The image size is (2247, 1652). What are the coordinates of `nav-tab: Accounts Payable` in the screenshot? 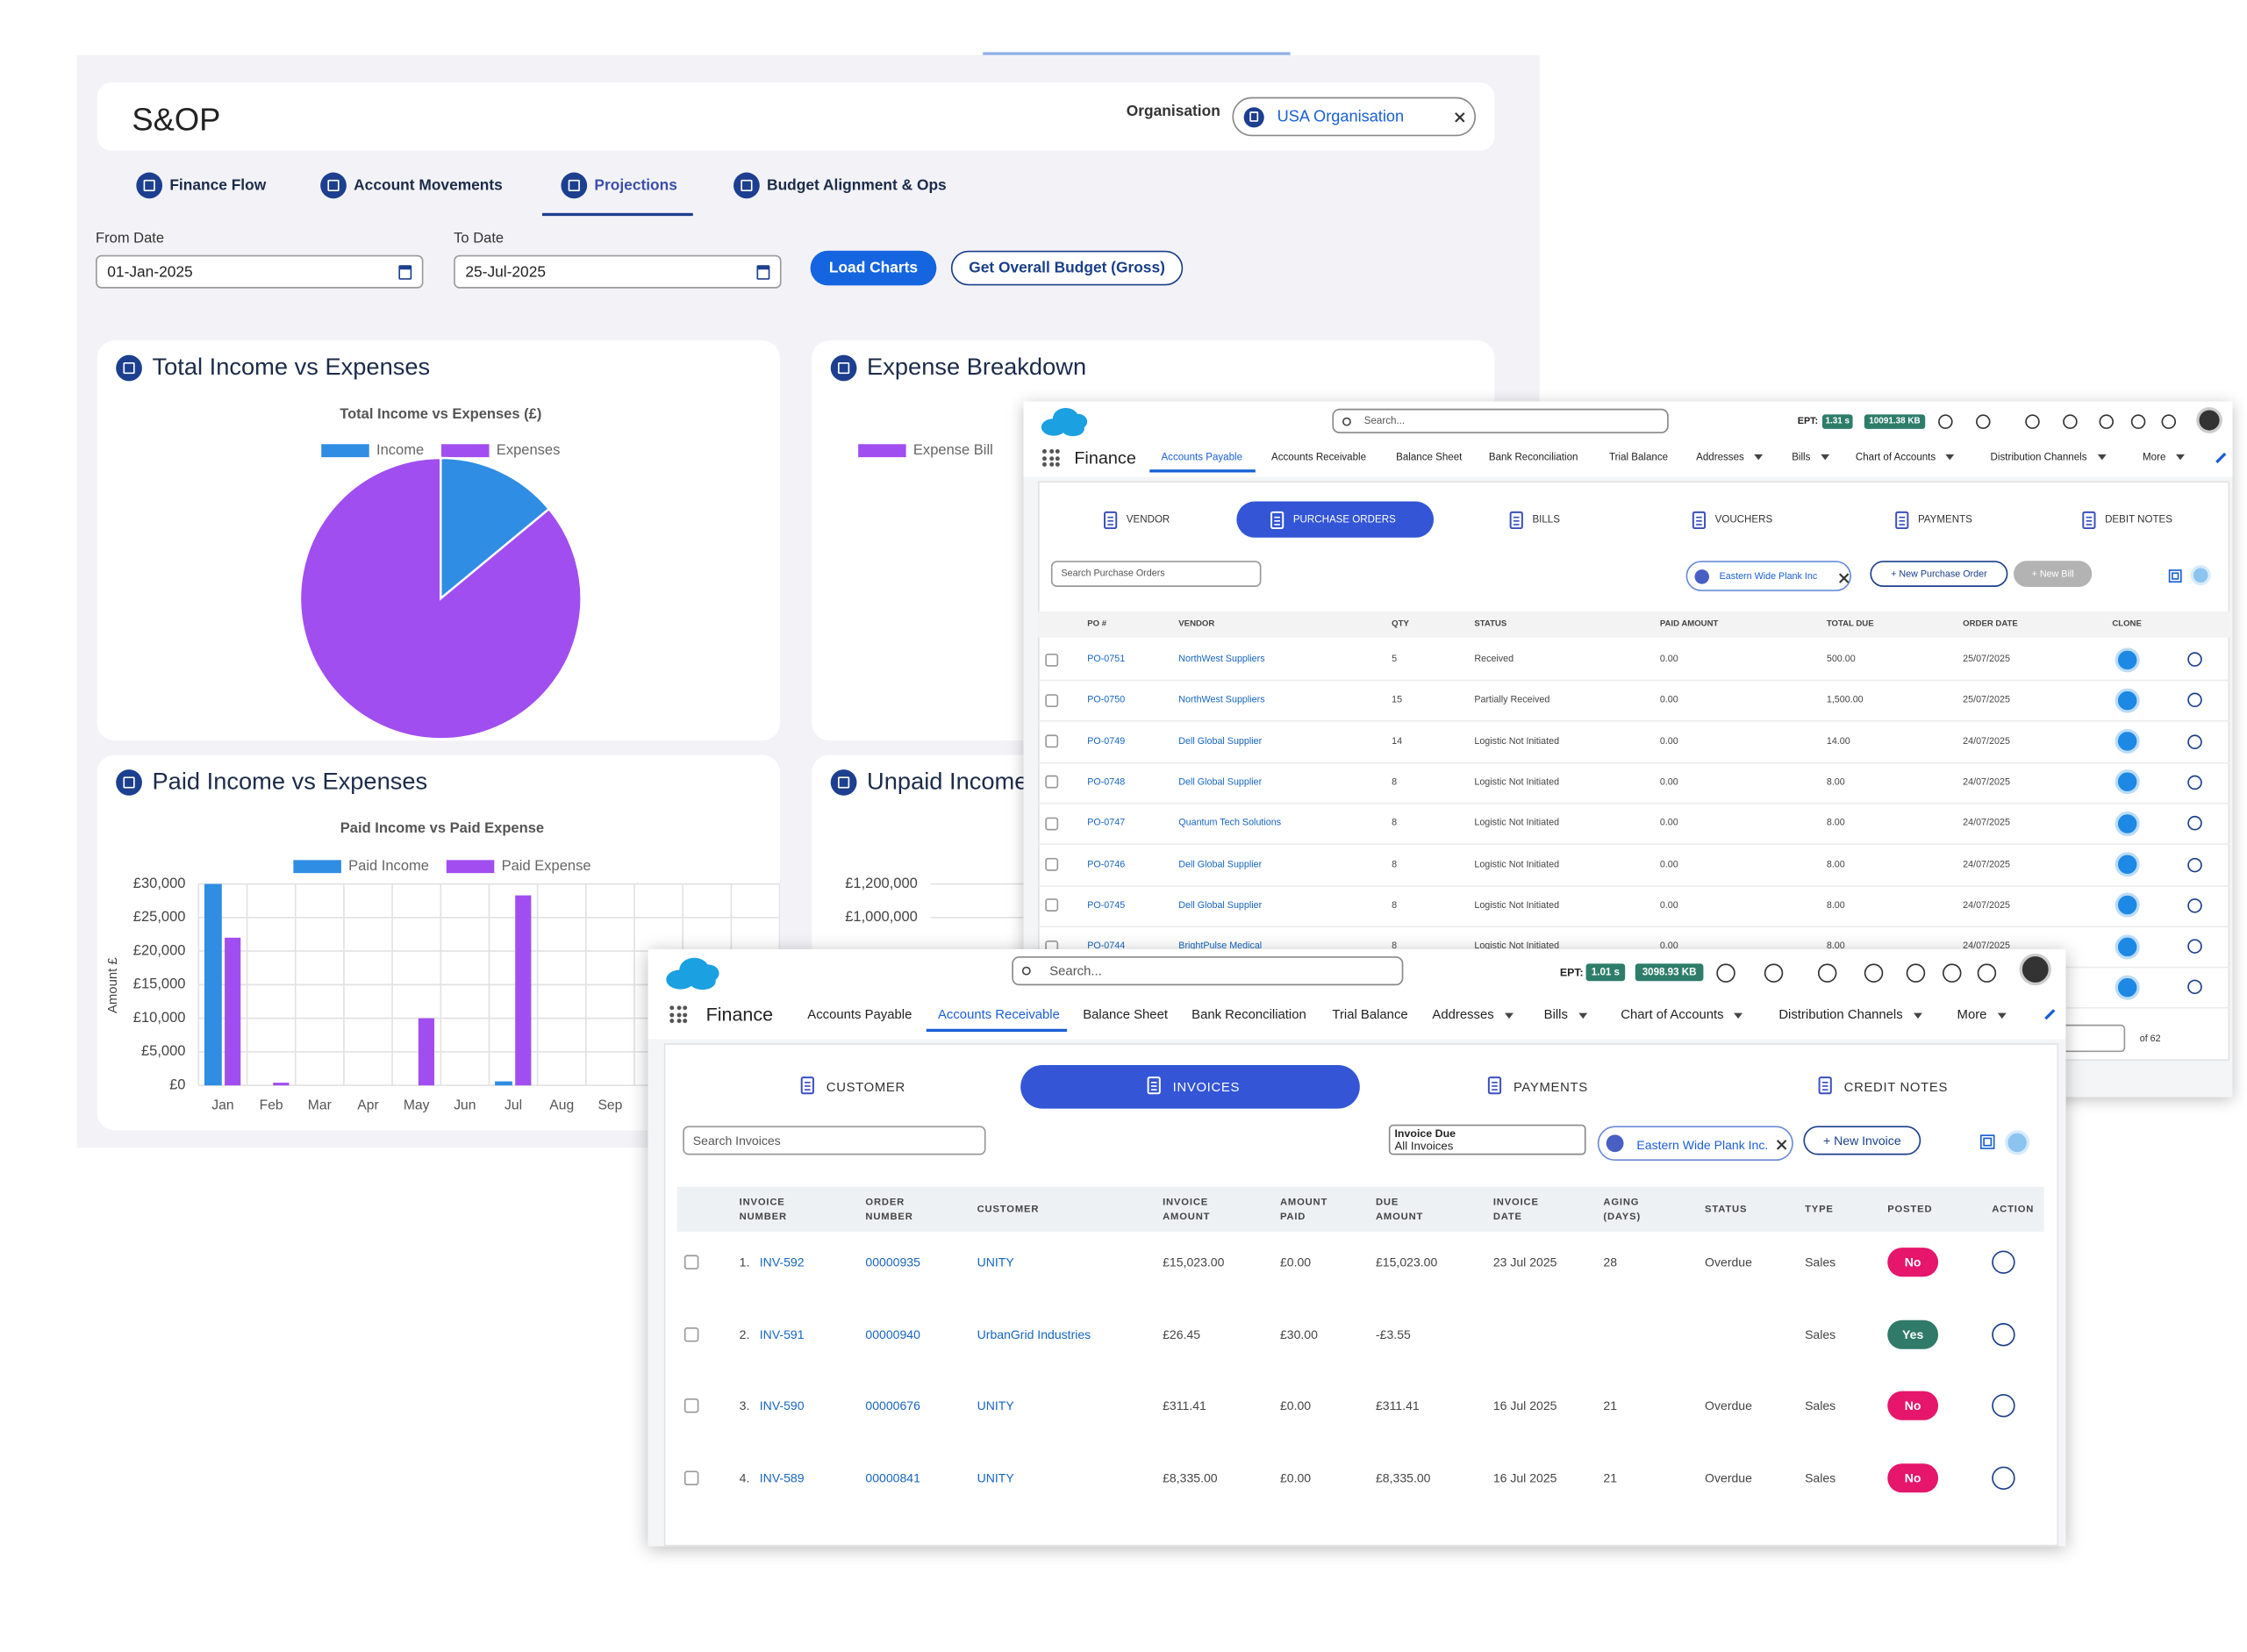 It's located at (1202, 458).